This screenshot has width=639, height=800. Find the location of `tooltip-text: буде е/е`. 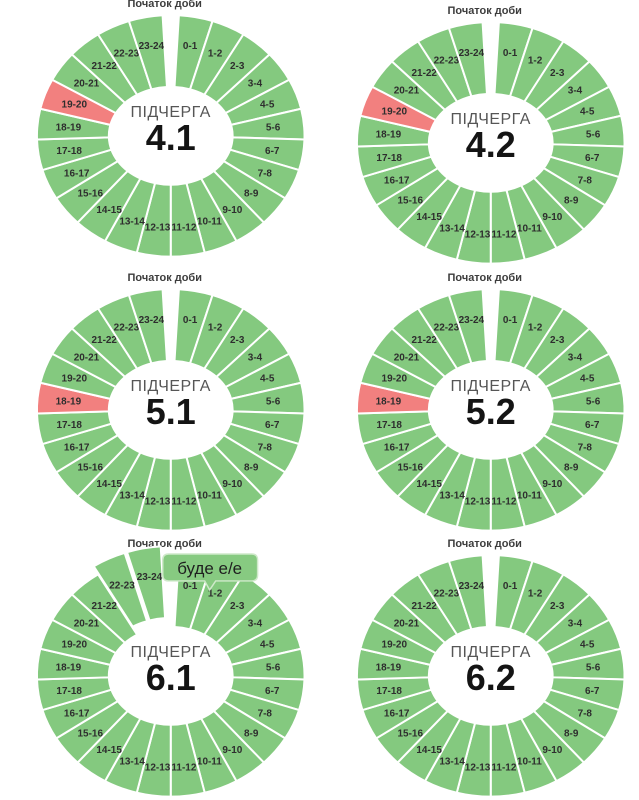

tooltip-text: буде е/е is located at coordinates (209, 568).